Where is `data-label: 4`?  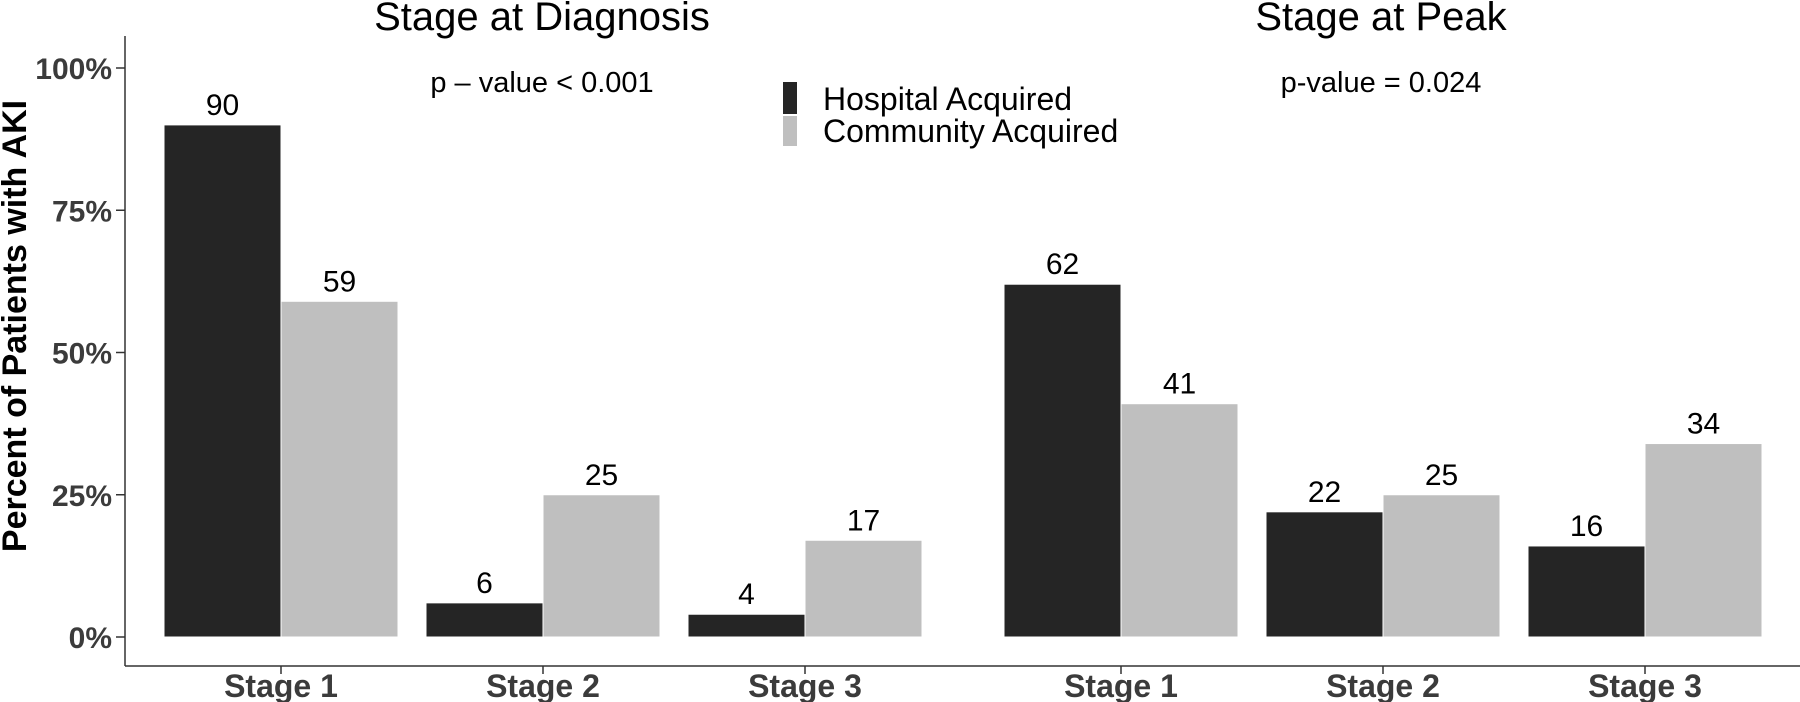 data-label: 4 is located at coordinates (746, 594).